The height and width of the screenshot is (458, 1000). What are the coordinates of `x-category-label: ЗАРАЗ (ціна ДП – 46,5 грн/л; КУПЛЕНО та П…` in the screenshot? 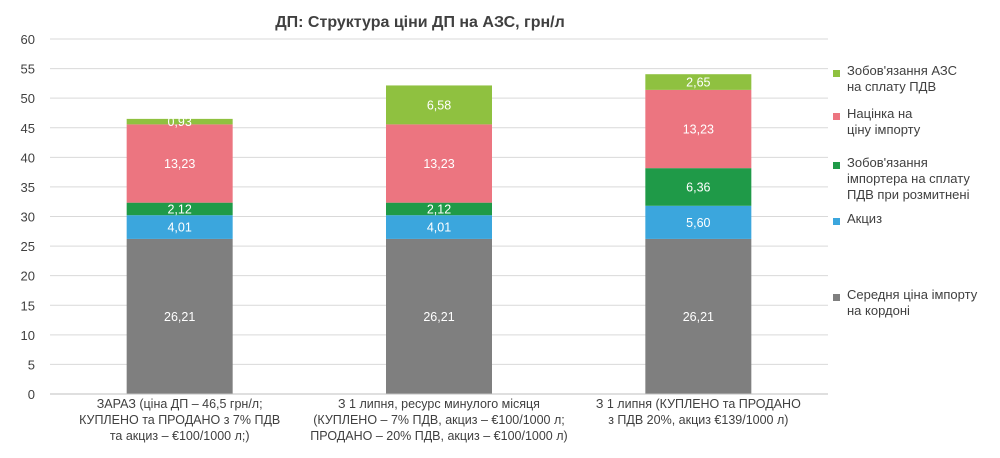 It's located at (179, 420).